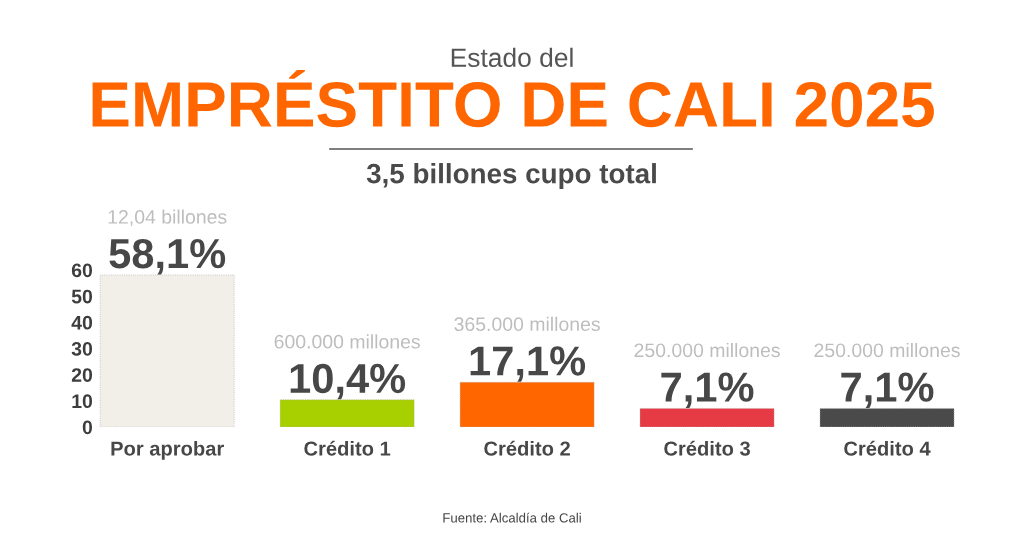 The width and height of the screenshot is (1024, 553). What do you see at coordinates (511, 176) in the screenshot?
I see `chart-subtitle: 3,5 billones cupo total` at bounding box center [511, 176].